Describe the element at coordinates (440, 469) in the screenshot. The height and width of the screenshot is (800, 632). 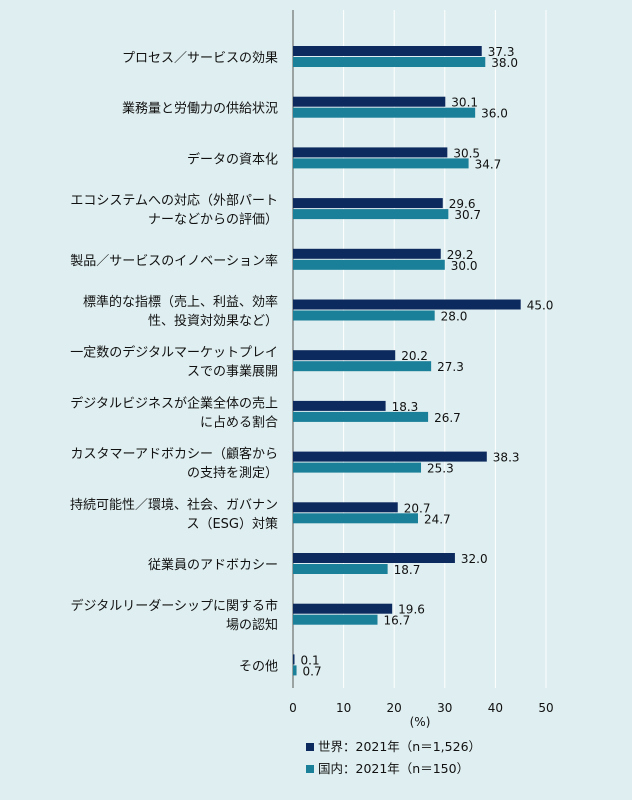
I see `data-label: 25.3` at that location.